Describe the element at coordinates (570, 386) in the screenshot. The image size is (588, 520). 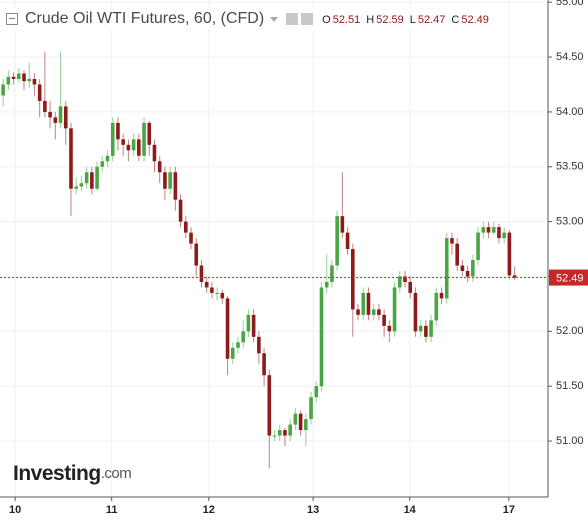
I see `y-tick-label: 51.50` at that location.